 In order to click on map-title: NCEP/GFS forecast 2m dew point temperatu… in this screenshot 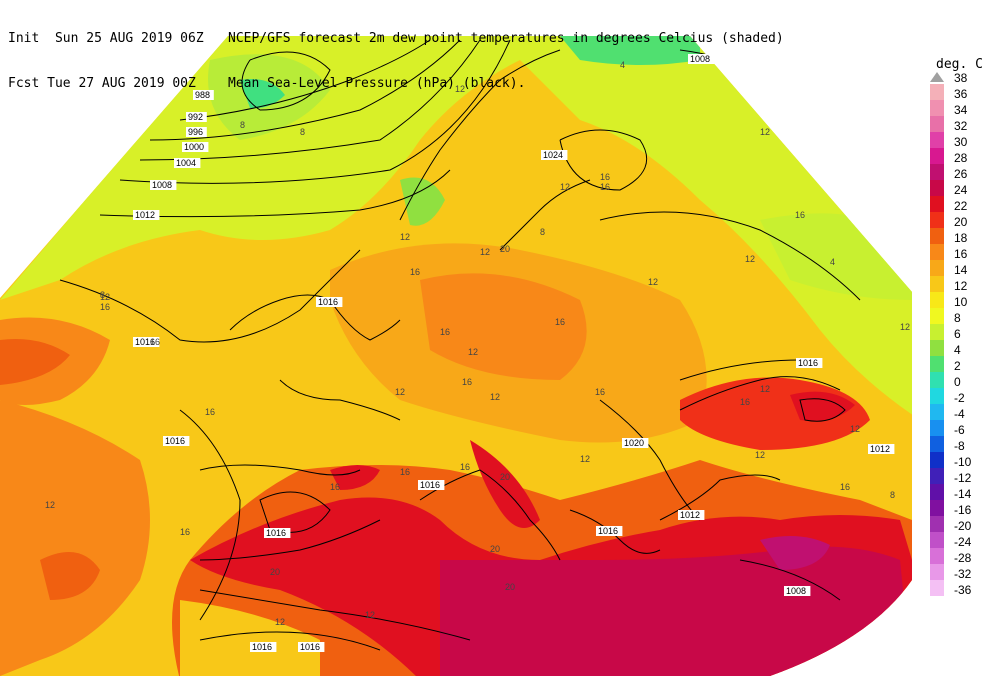, I will do `click(506, 53)`.